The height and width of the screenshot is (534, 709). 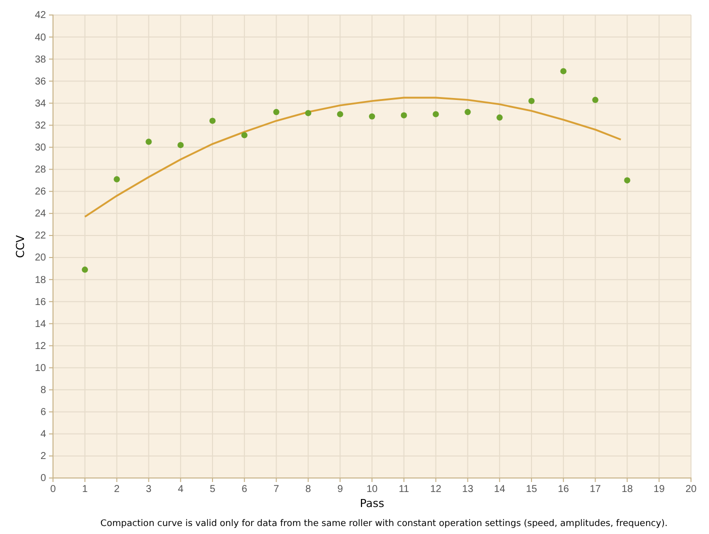 What do you see at coordinates (181, 490) in the screenshot?
I see `x-tick-label: 4` at bounding box center [181, 490].